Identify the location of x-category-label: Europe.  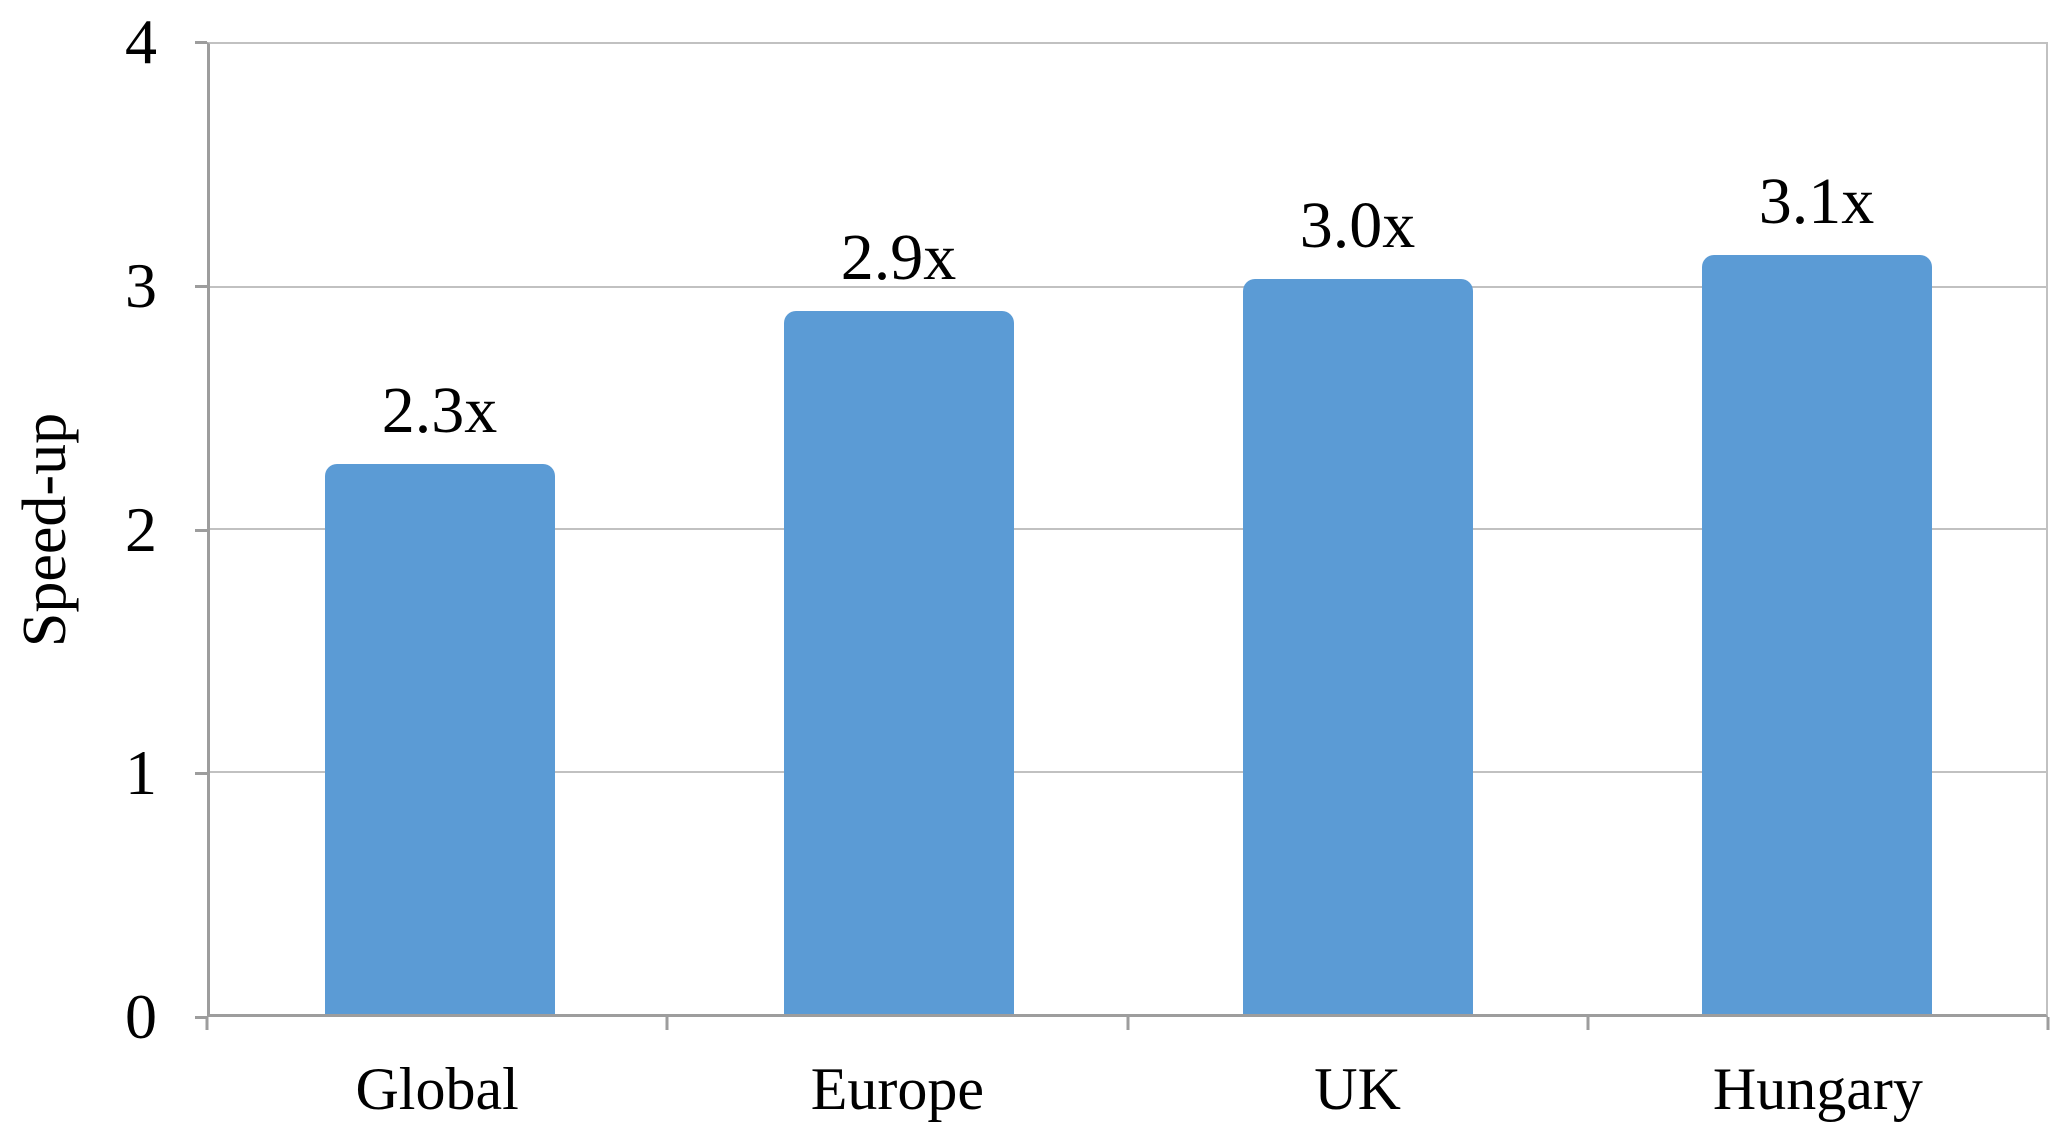
(897, 1089).